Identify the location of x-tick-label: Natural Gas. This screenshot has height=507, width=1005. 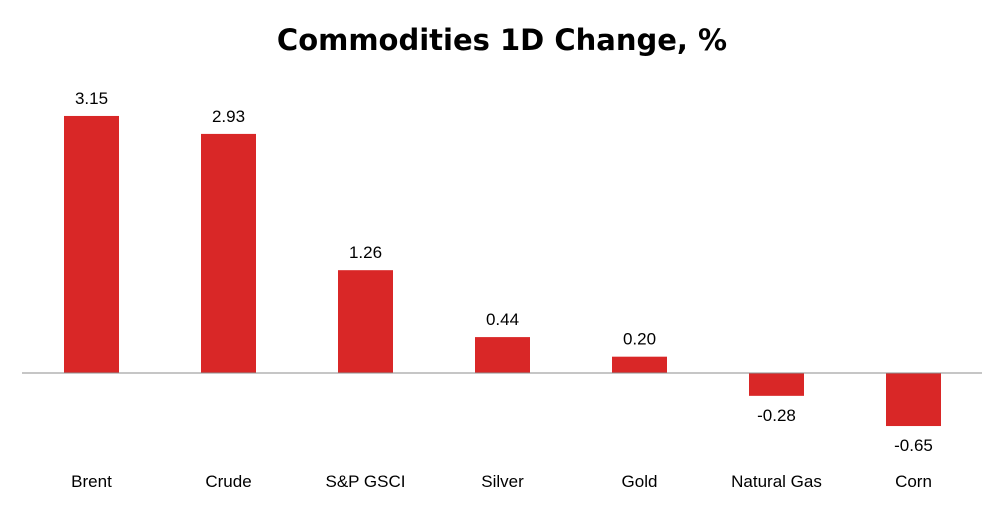
(776, 481).